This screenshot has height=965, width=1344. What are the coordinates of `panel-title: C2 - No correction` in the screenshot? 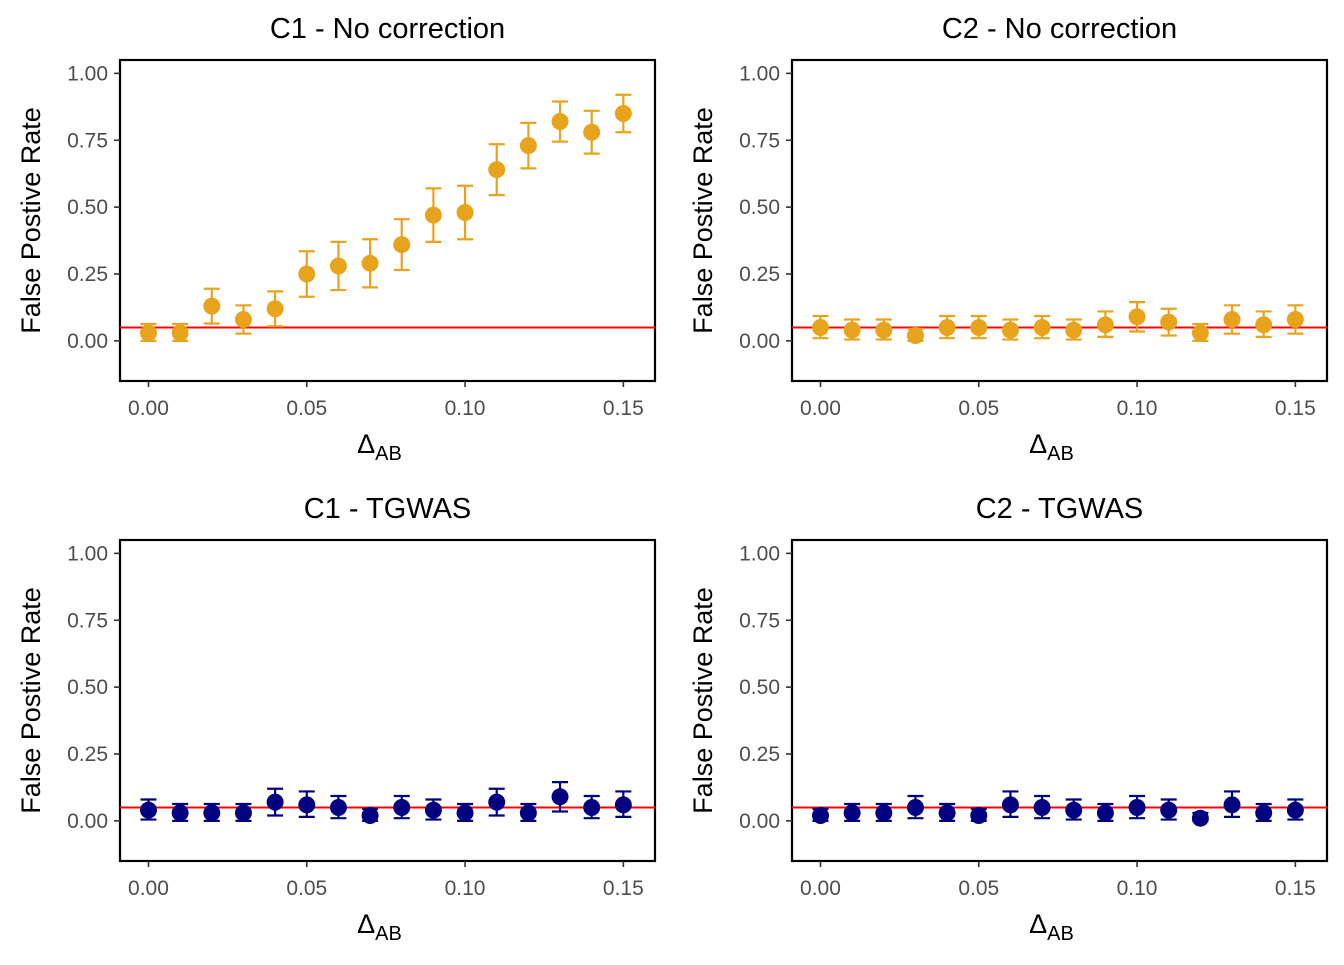 It's located at (1059, 29).